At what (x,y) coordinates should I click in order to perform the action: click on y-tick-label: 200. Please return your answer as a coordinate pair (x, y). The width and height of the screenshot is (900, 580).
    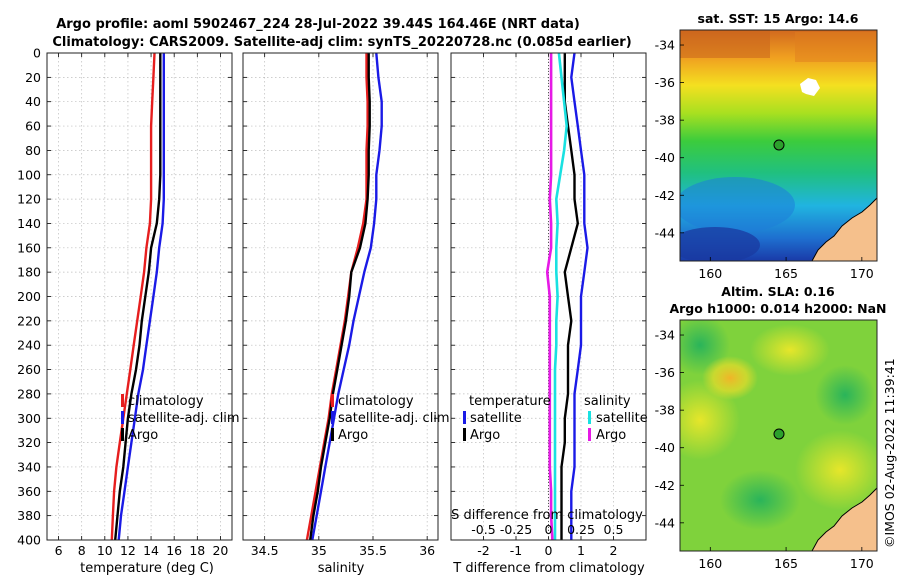
    Looking at the image, I should click on (29, 296).